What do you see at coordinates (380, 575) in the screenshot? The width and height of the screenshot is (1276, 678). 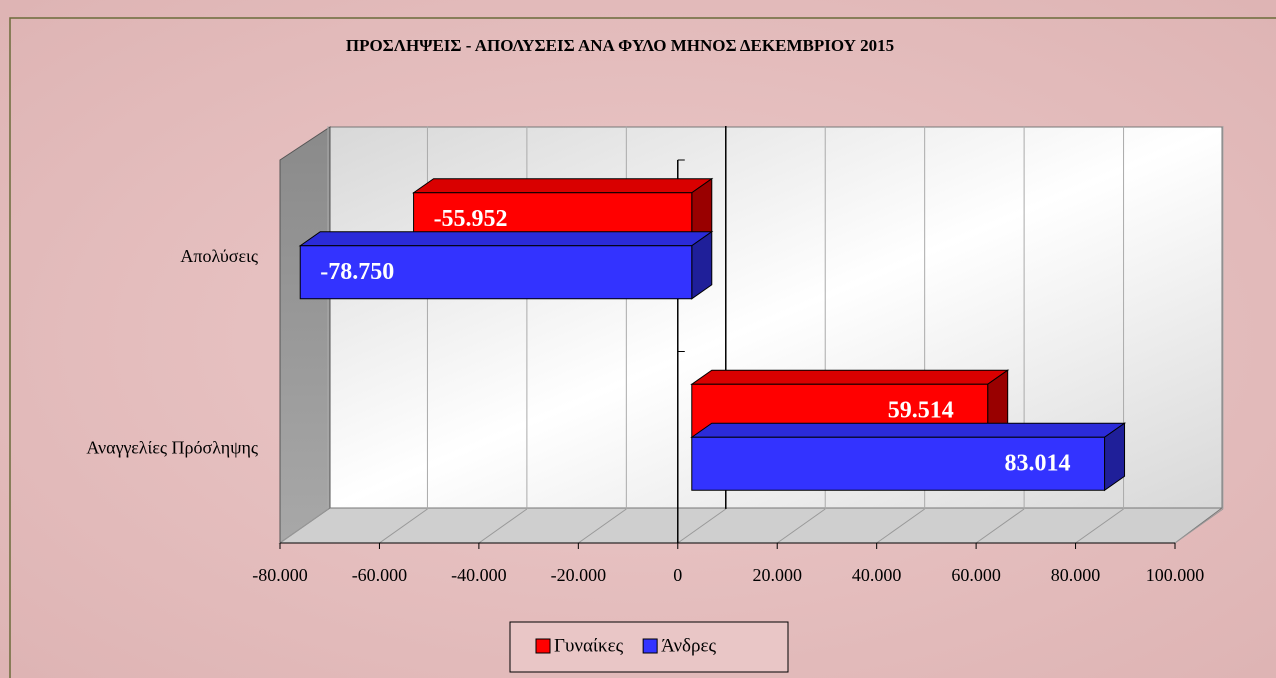 I see `x-tick-label: -60.000` at bounding box center [380, 575].